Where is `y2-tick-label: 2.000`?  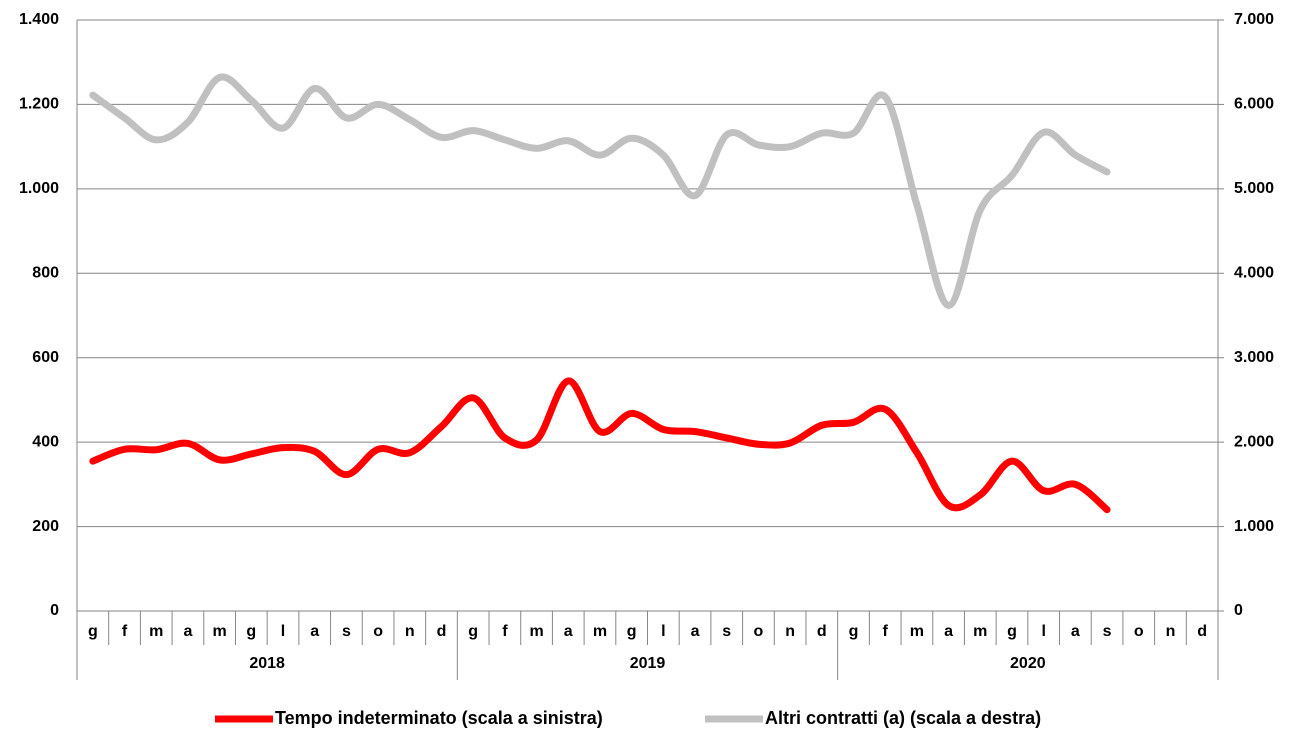 y2-tick-label: 2.000 is located at coordinates (1254, 441).